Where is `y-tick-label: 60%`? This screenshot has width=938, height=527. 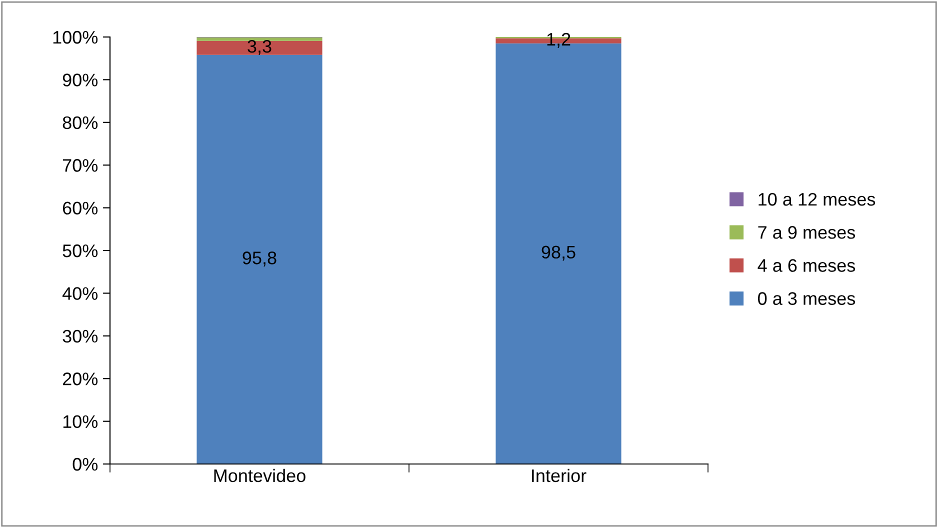
y-tick-label: 60% is located at coordinates (80, 208).